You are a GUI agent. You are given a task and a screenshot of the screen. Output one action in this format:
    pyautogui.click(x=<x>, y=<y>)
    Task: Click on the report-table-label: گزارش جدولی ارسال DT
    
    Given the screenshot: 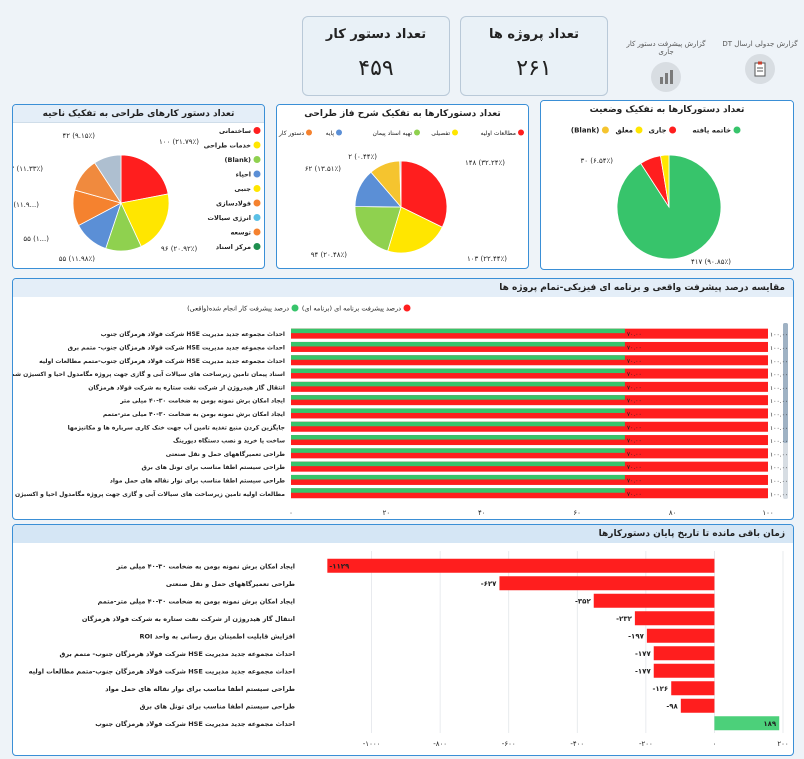 What is the action you would take?
    pyautogui.click(x=760, y=44)
    